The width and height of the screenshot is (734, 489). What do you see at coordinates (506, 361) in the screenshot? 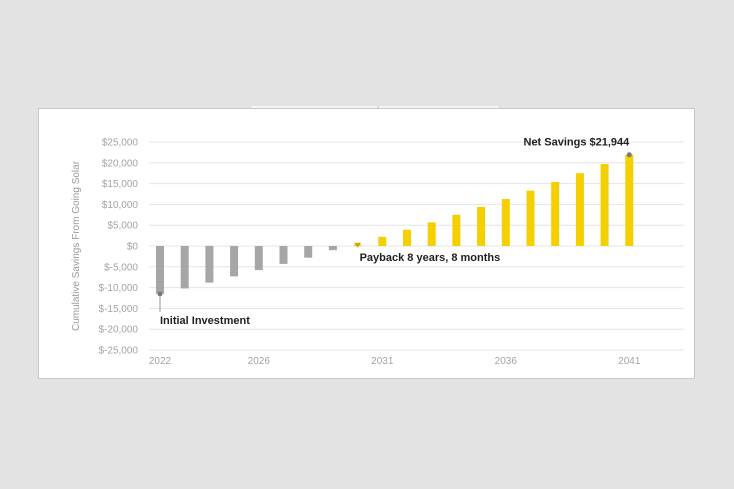
I see `x-tick-label: 2036` at bounding box center [506, 361].